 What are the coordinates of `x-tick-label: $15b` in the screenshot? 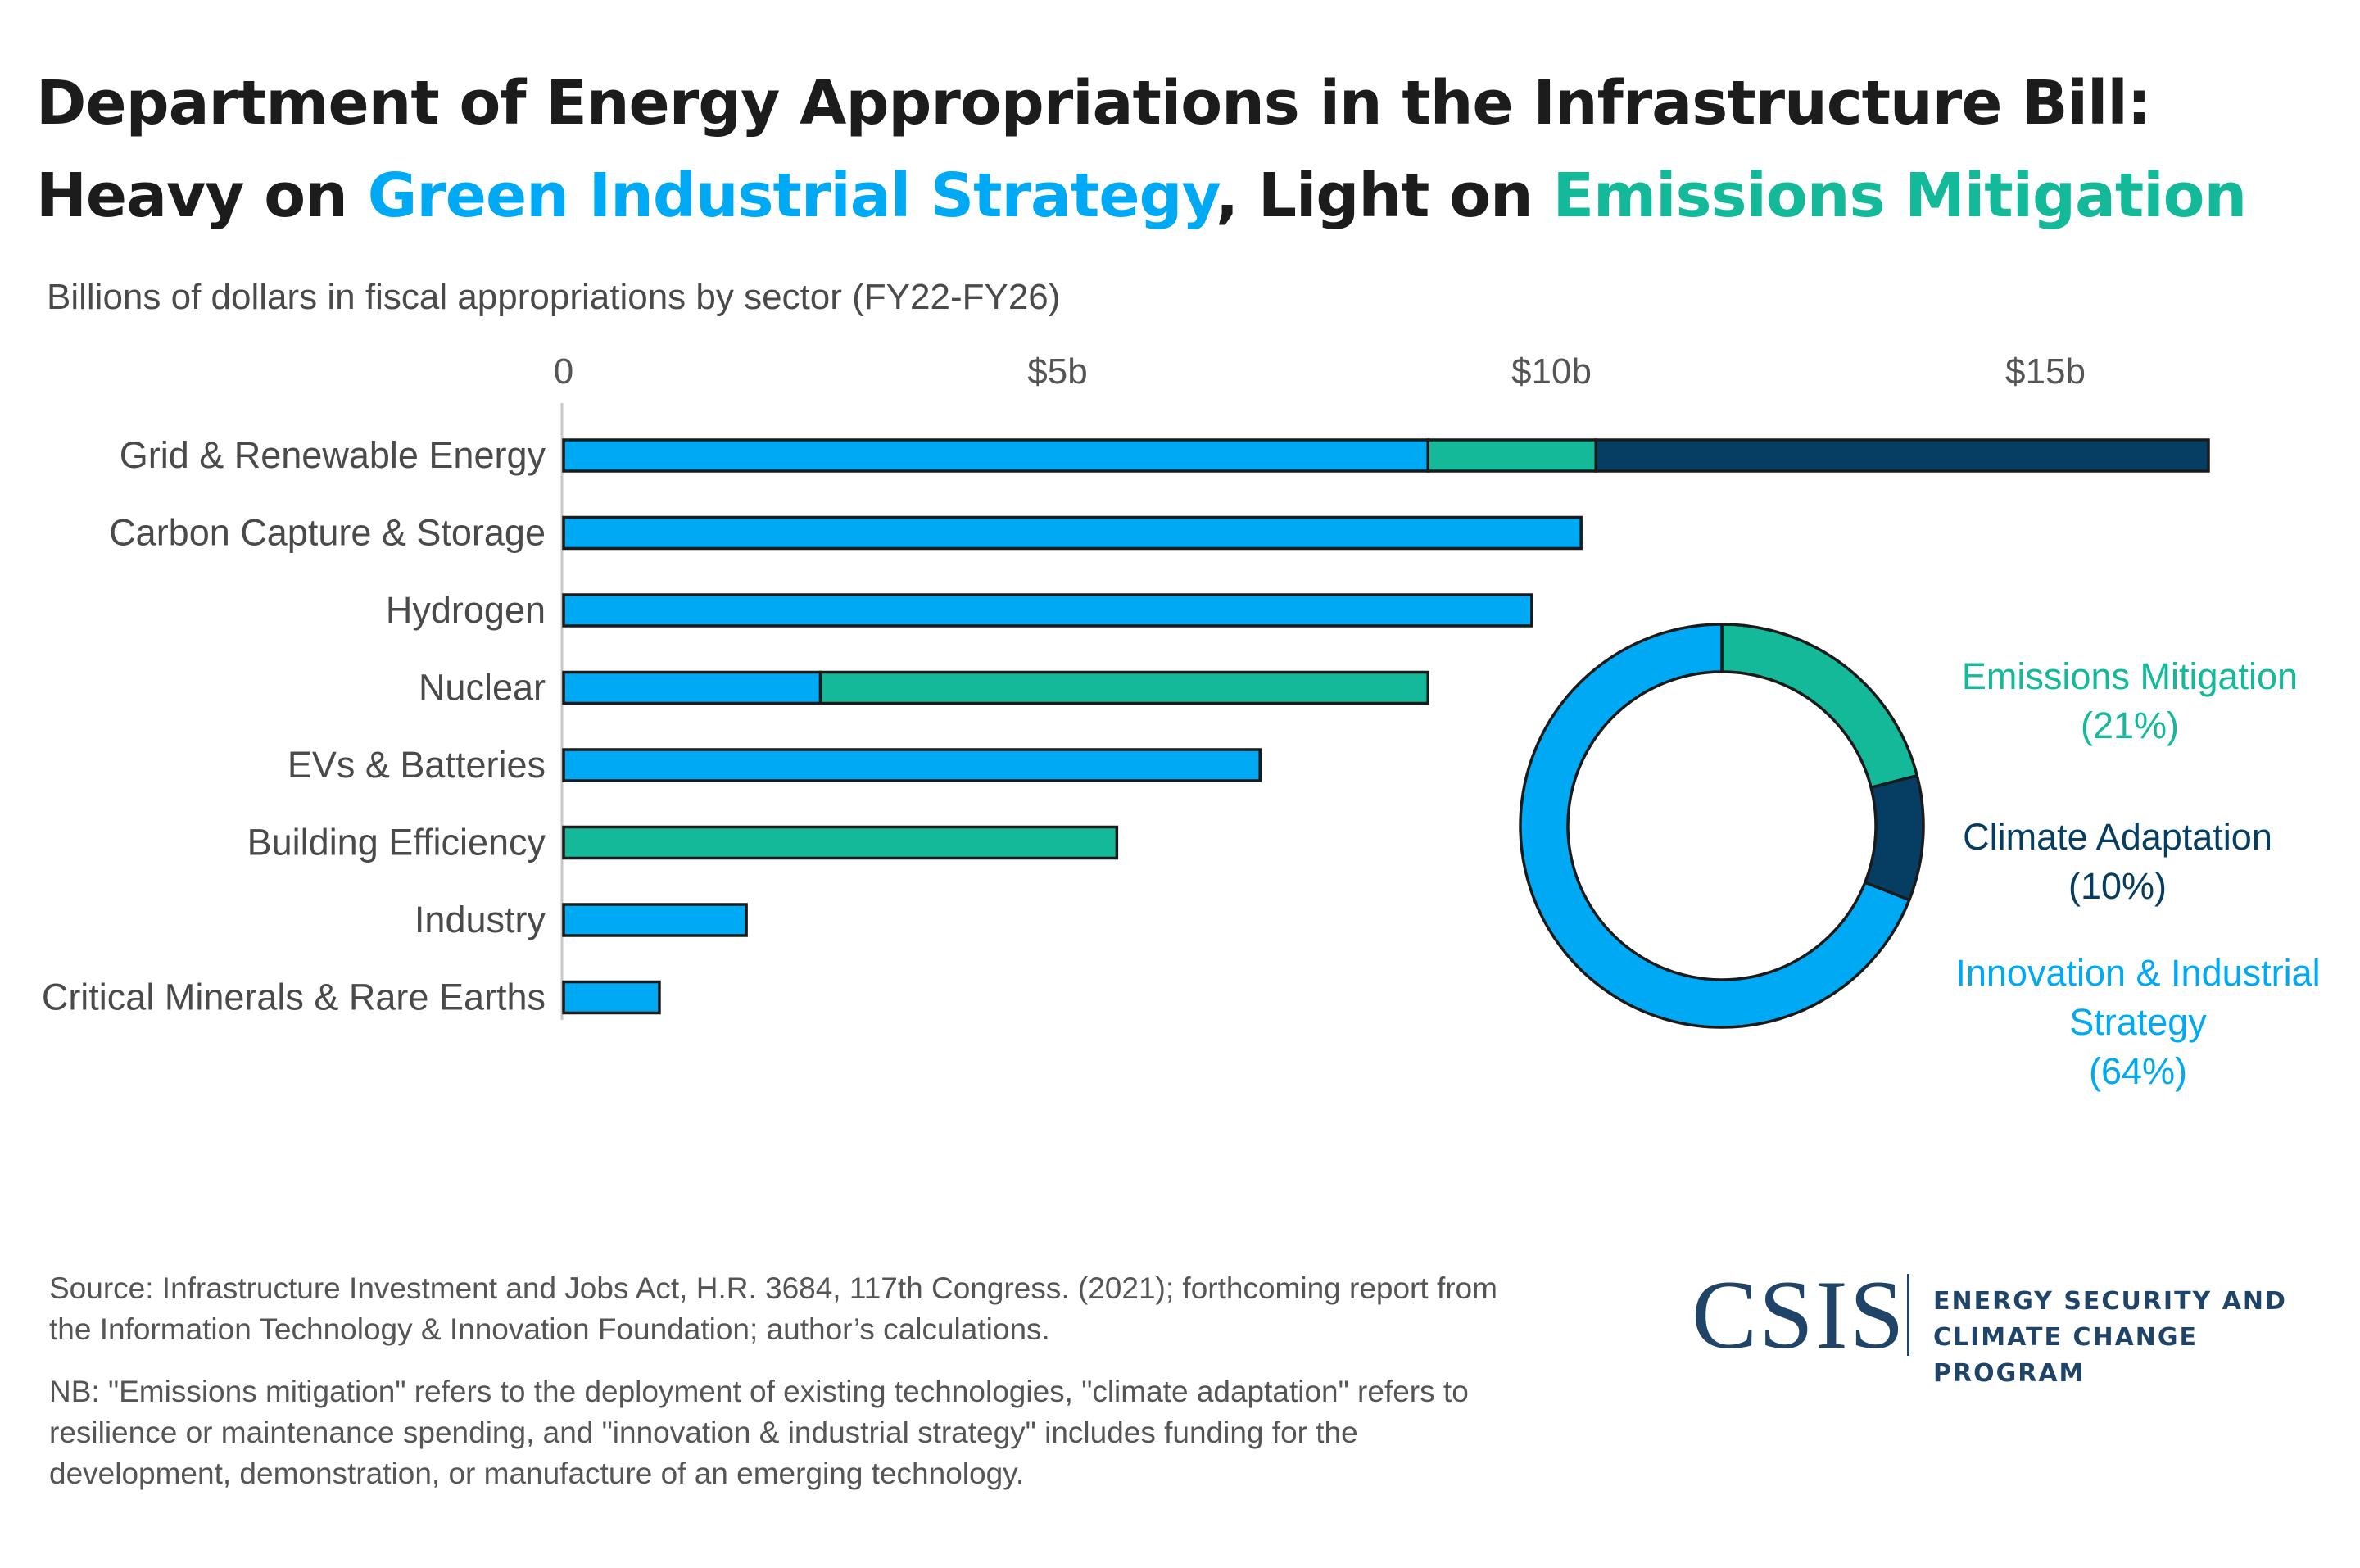 It's located at (2046, 372).